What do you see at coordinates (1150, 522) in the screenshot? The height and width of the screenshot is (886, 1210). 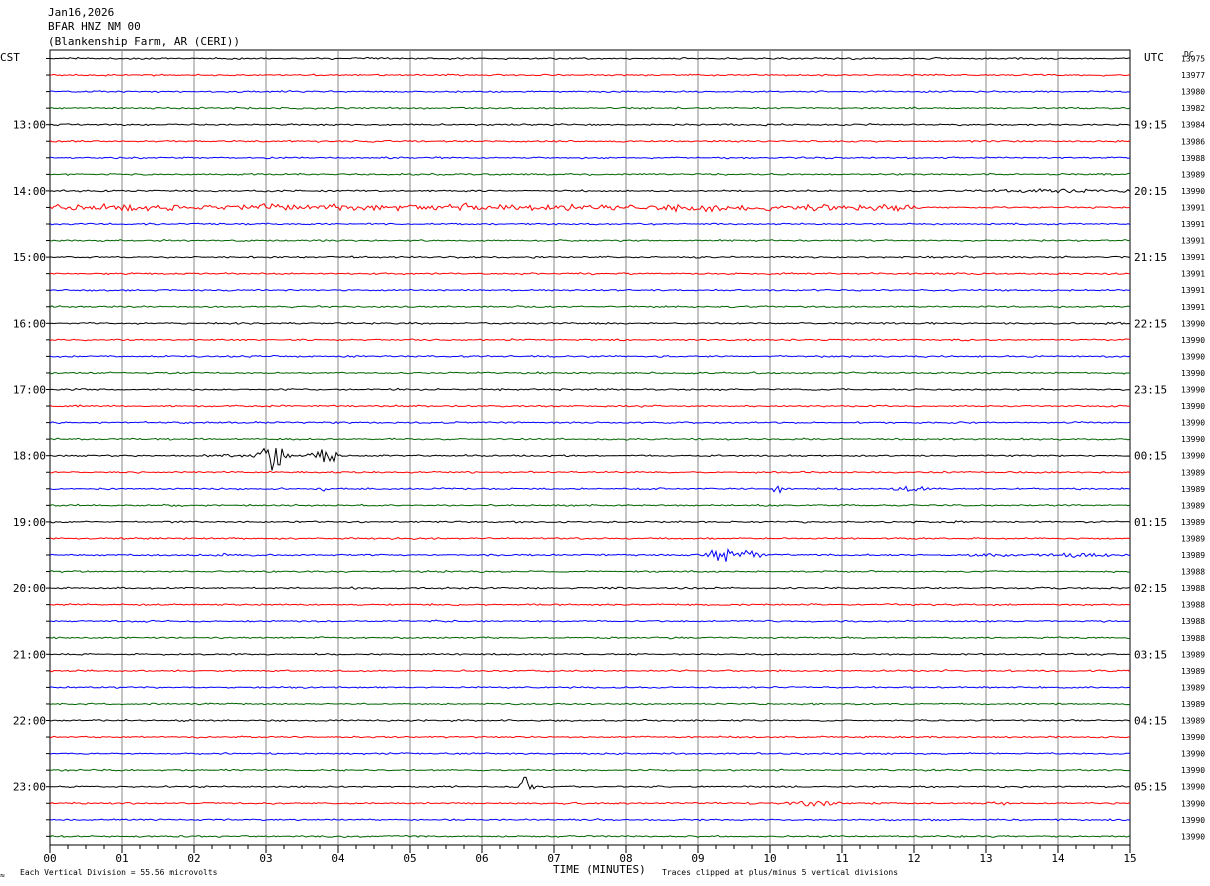 I see `utc-hour-label: 01:15` at bounding box center [1150, 522].